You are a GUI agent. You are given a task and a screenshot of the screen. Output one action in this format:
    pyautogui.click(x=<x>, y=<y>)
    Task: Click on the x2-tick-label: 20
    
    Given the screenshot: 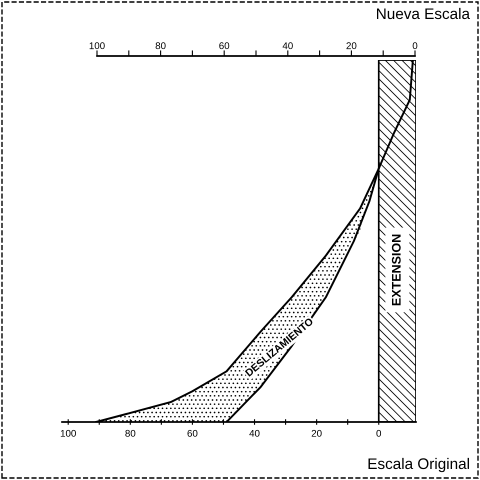 What is the action you would take?
    pyautogui.click(x=351, y=46)
    